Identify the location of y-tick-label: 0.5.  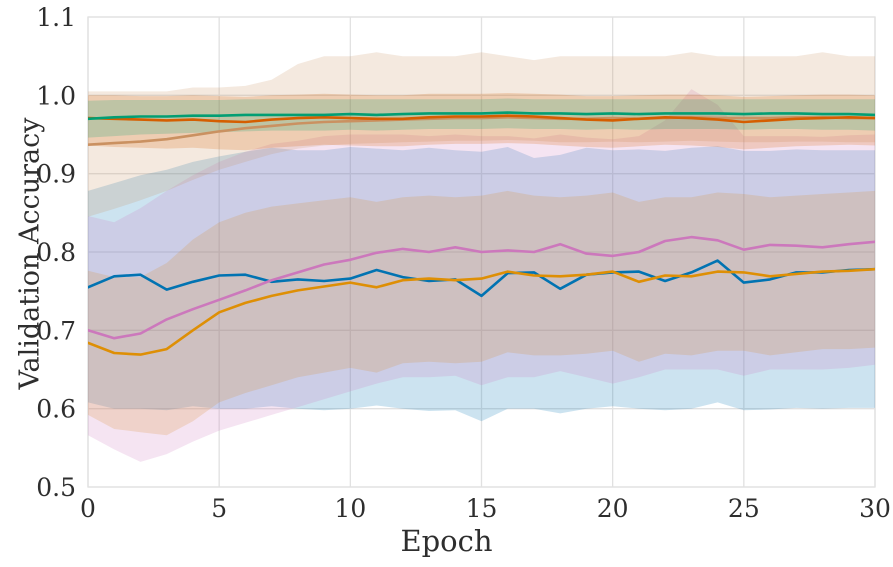
(56, 487).